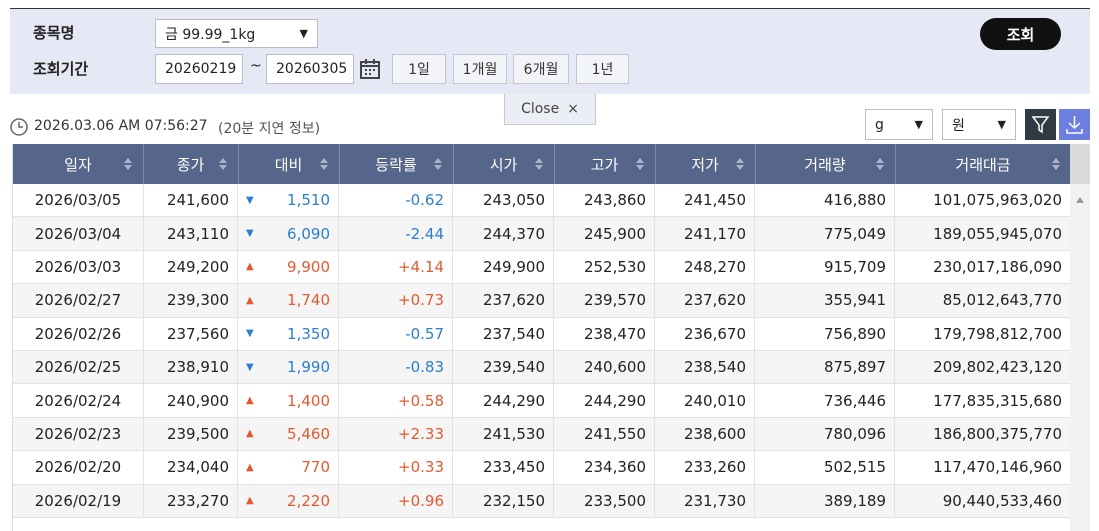 The image size is (1099, 531). Describe the element at coordinates (370, 69) in the screenshot. I see `calendar-button` at that location.